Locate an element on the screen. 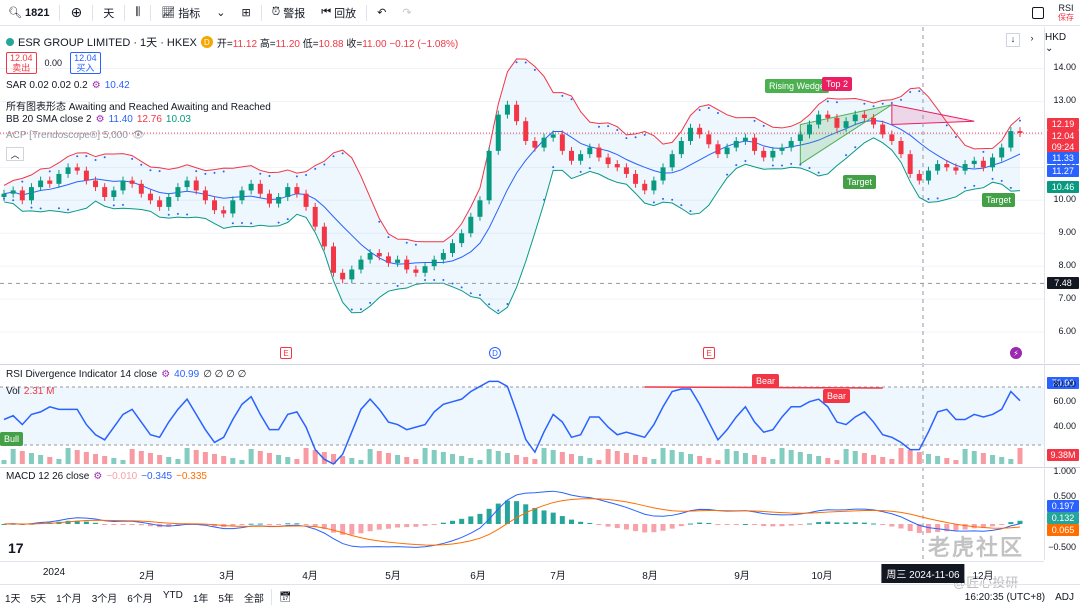  sar-legend: SAR 0.02 0.02 0.2 ⚙︎ 10.42 is located at coordinates (68, 85).